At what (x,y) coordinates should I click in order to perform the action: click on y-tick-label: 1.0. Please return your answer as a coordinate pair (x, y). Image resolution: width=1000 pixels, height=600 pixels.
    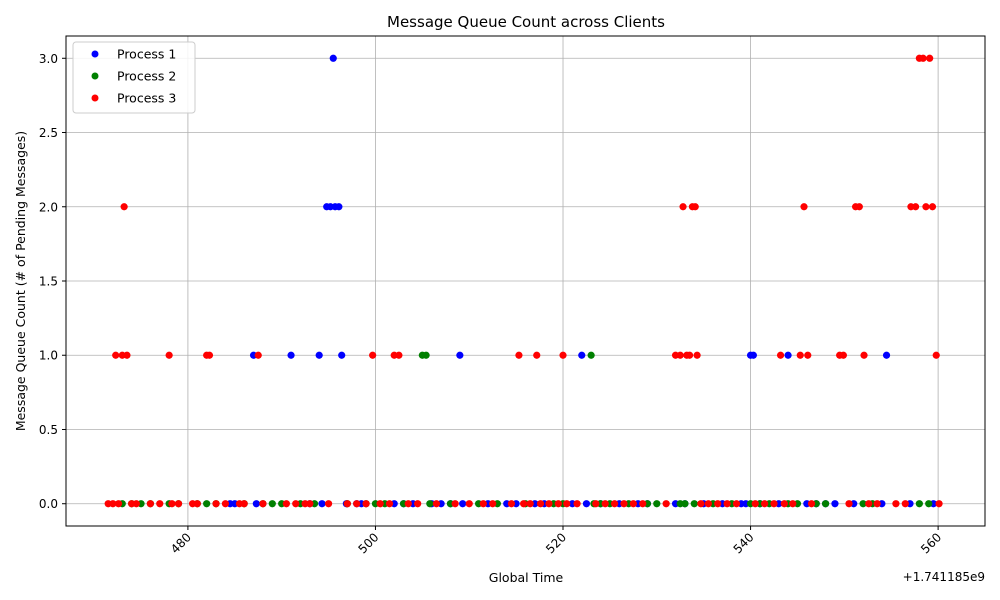
    Looking at the image, I should click on (48, 356).